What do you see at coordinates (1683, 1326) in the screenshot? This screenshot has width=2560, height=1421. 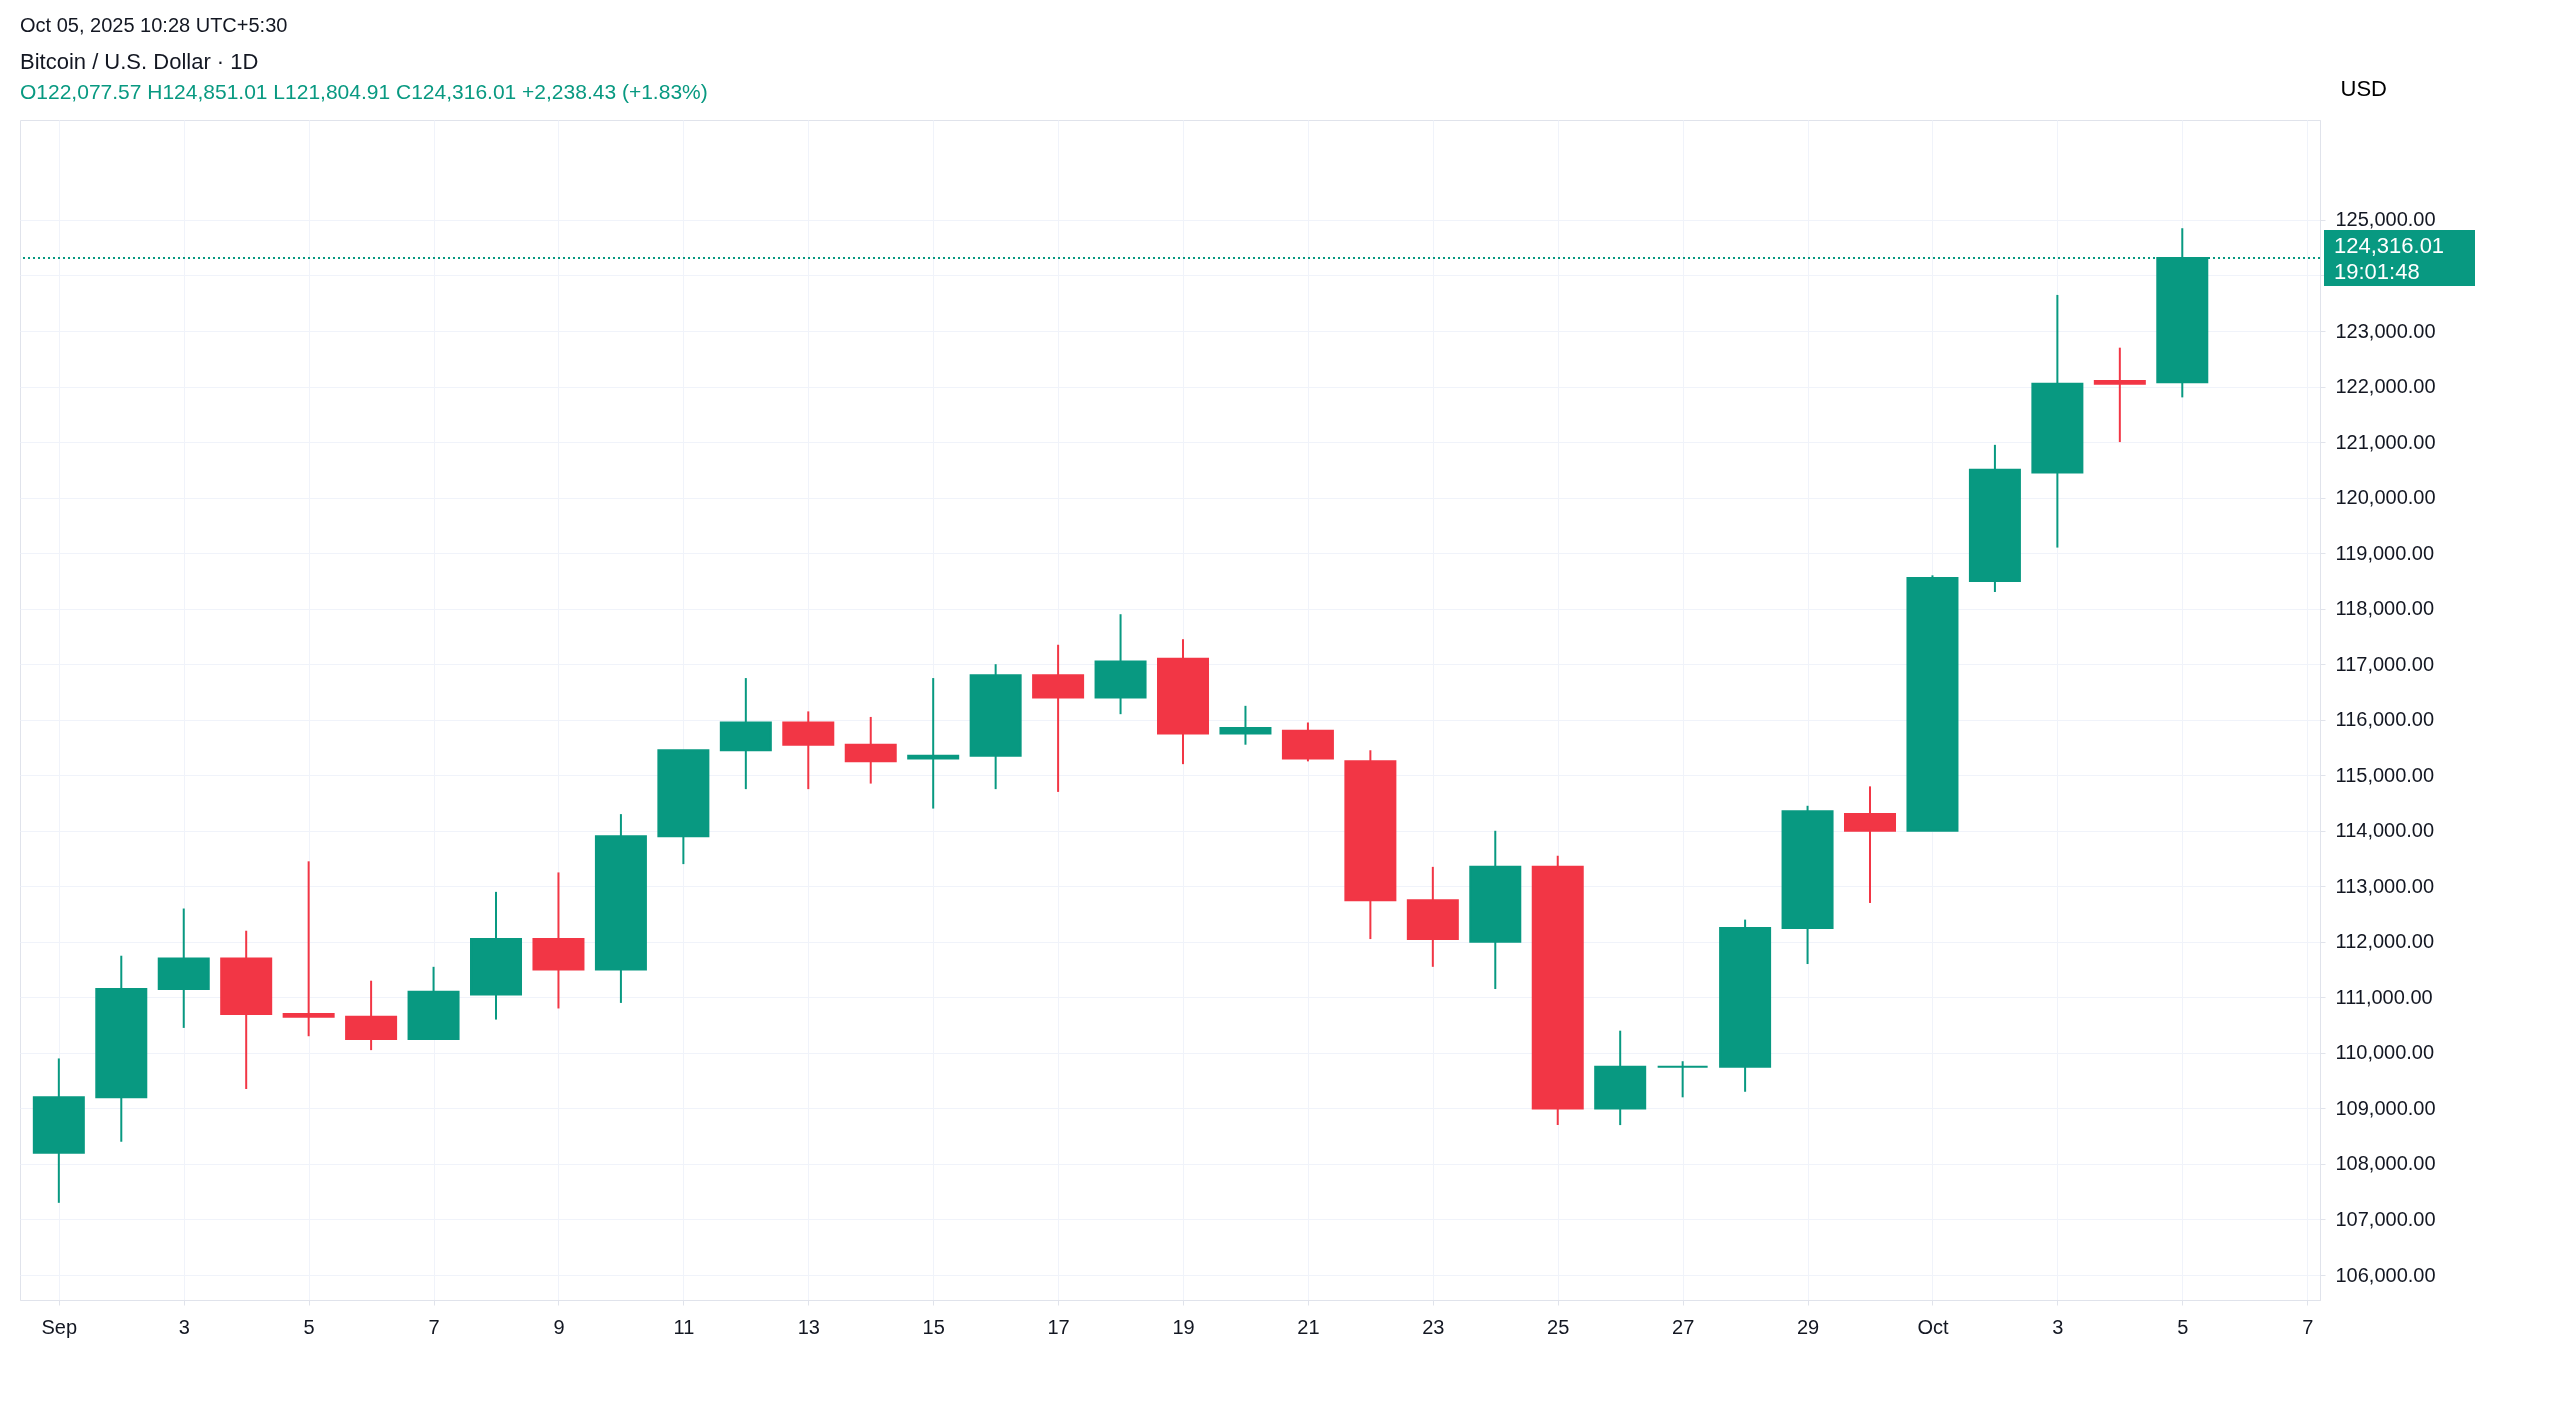 I see `x-tick-label: 27` at bounding box center [1683, 1326].